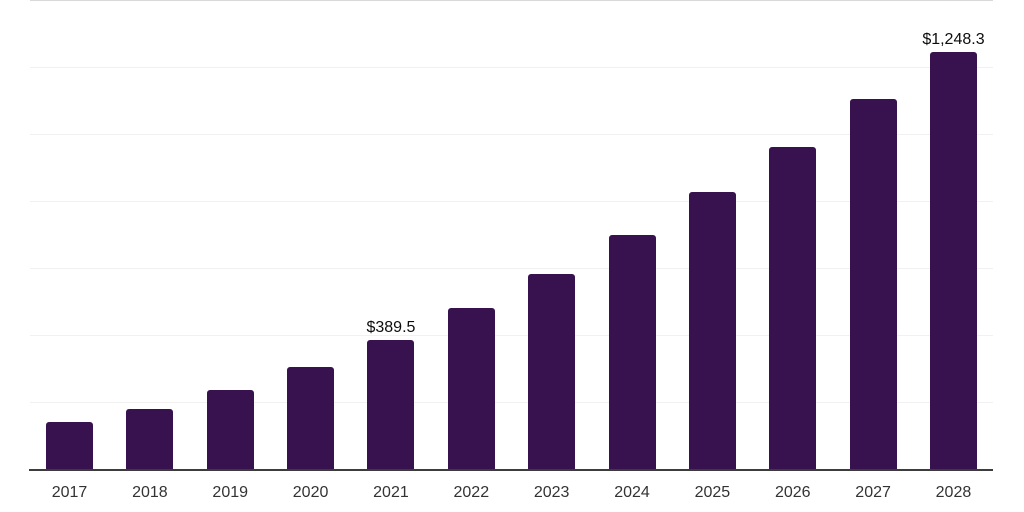  I want to click on x-tick-label-2025: 2025, so click(712, 492).